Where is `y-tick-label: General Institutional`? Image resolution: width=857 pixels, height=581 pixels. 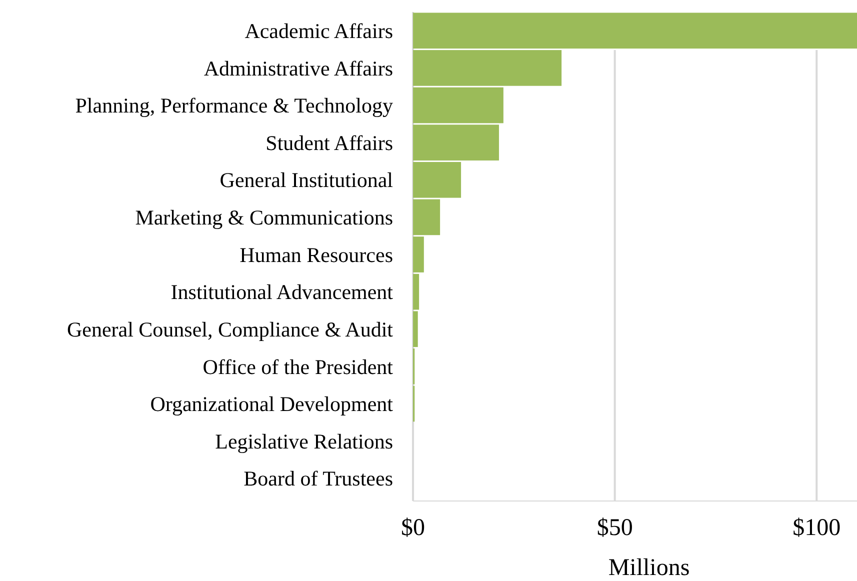
y-tick-label: General Institutional is located at coordinates (307, 180).